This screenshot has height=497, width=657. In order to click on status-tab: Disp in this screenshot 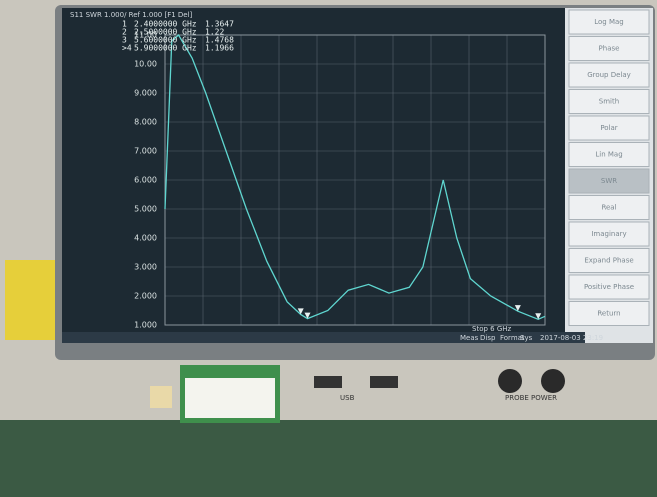, I will do `click(488, 338)`.